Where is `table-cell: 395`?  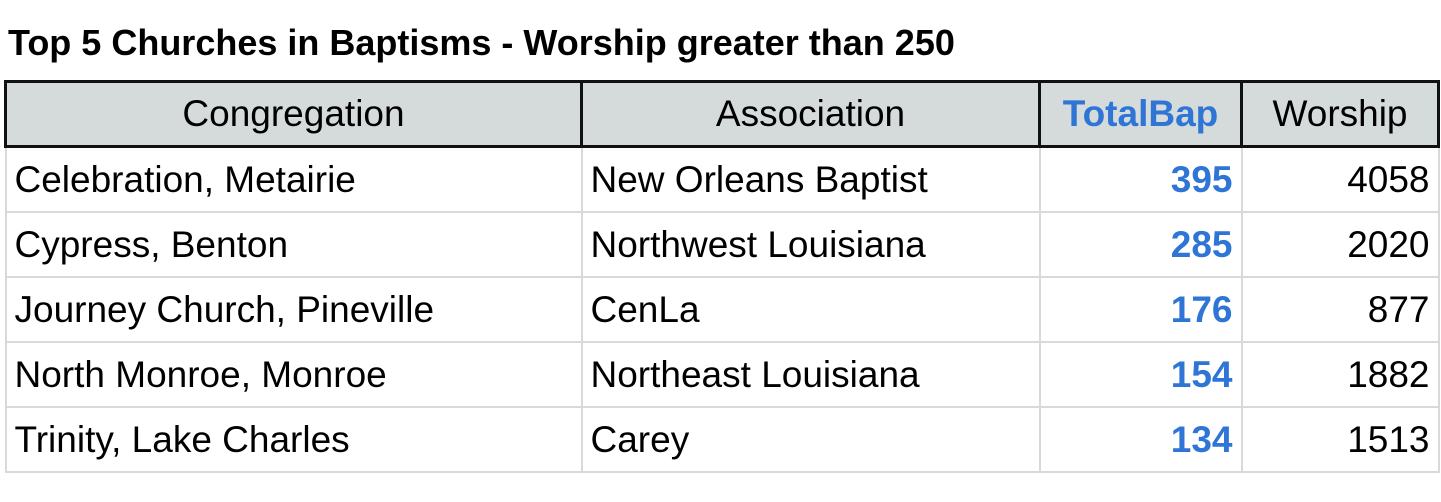 table-cell: 395 is located at coordinates (1140, 179).